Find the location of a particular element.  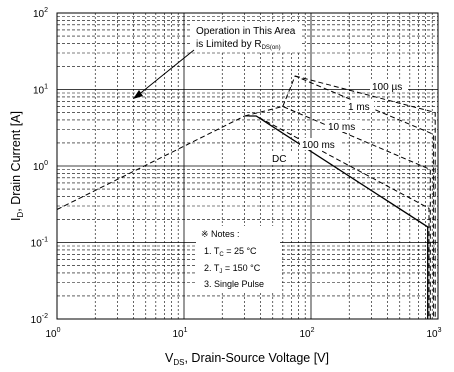

x-tick-label: 10³ is located at coordinates (433, 333).